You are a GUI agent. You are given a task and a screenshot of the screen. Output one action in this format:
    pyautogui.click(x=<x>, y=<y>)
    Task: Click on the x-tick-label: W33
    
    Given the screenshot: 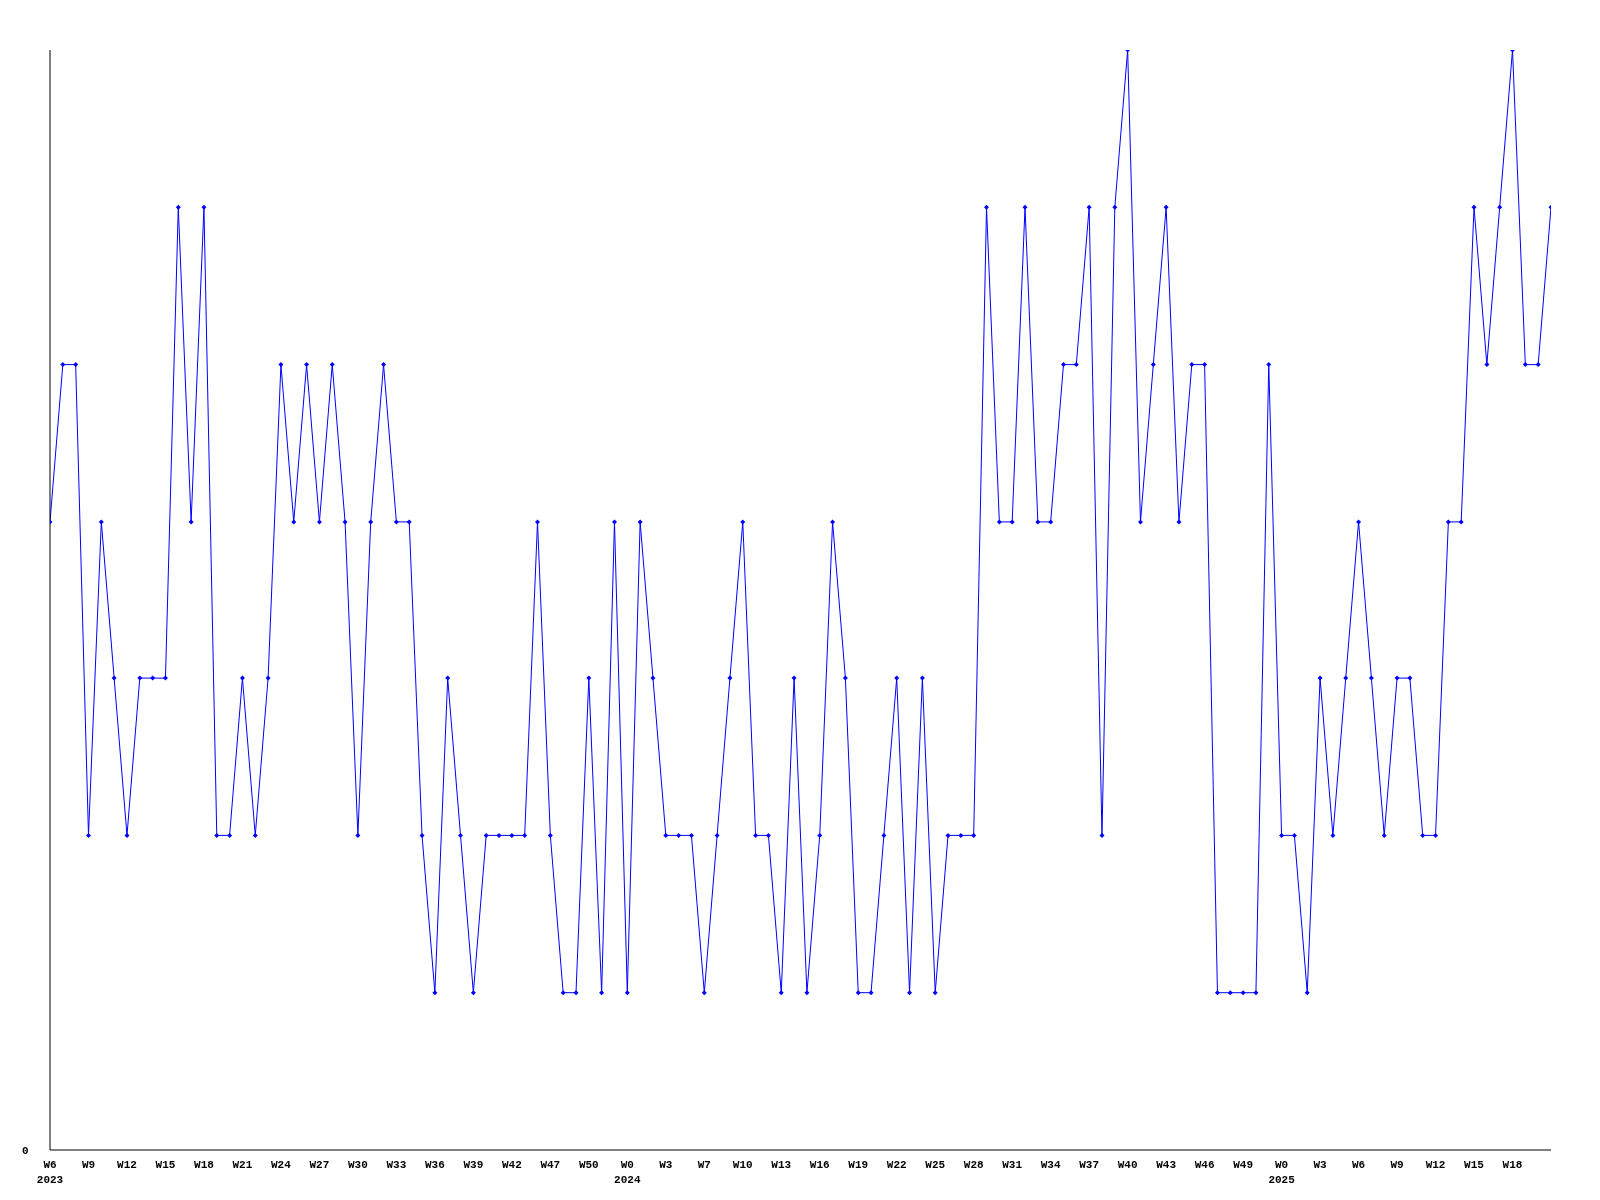 What is the action you would take?
    pyautogui.click(x=396, y=1165)
    